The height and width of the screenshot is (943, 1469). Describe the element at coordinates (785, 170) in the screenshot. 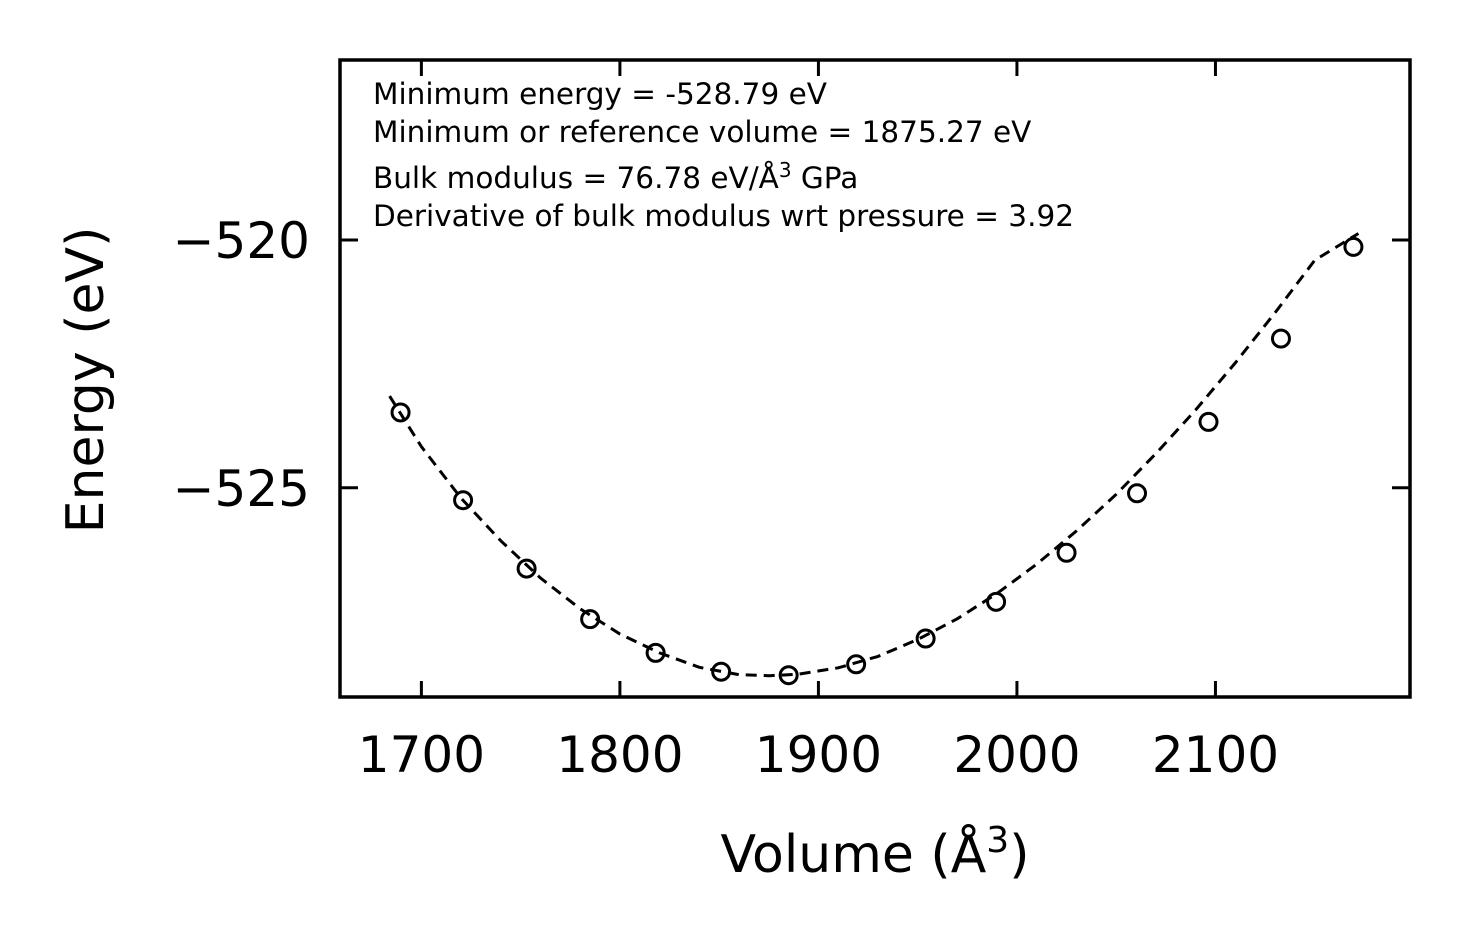

I see `annotation-bulk-modulus-sup: 3` at that location.